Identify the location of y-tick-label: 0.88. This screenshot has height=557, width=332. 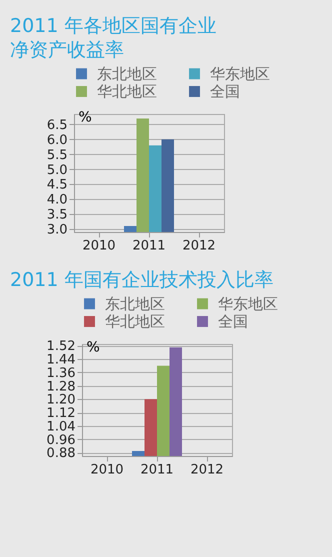
(61, 454).